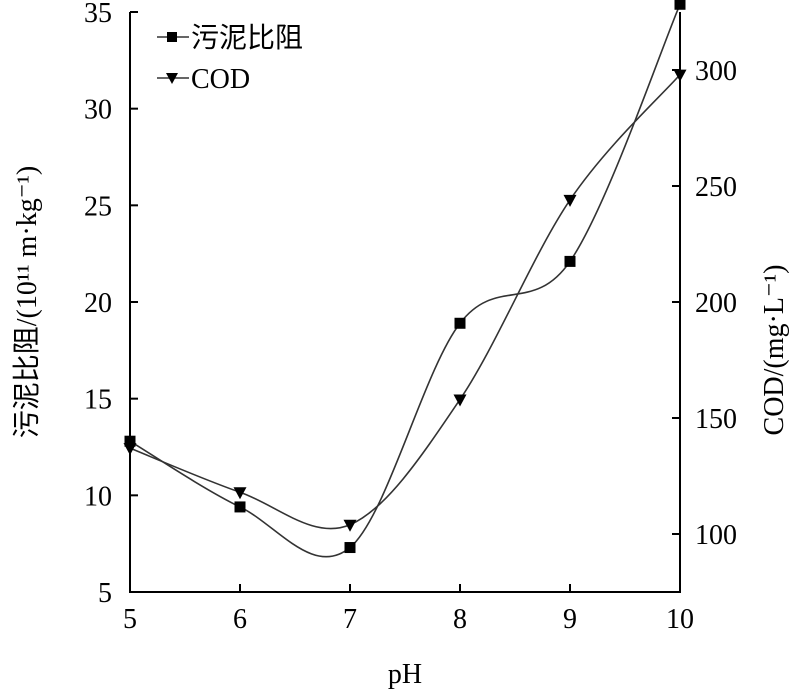 Image resolution: width=804 pixels, height=697 pixels. What do you see at coordinates (98, 400) in the screenshot?
I see `left-y-tick-label: 15` at bounding box center [98, 400].